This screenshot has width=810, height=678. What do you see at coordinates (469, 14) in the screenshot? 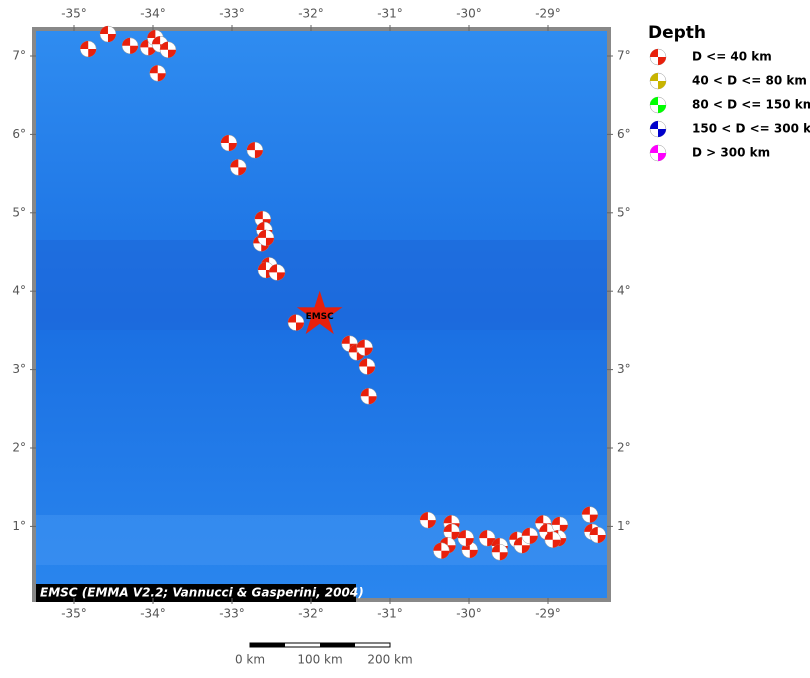
I see `lon-label: -30°` at bounding box center [469, 14].